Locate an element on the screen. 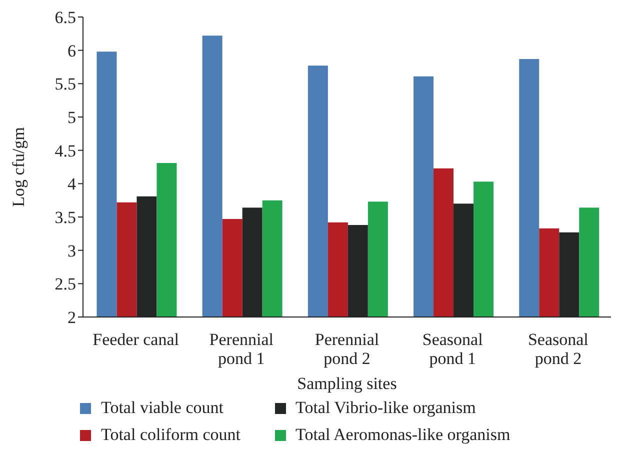  y-tick-label: 2 is located at coordinates (72, 318).